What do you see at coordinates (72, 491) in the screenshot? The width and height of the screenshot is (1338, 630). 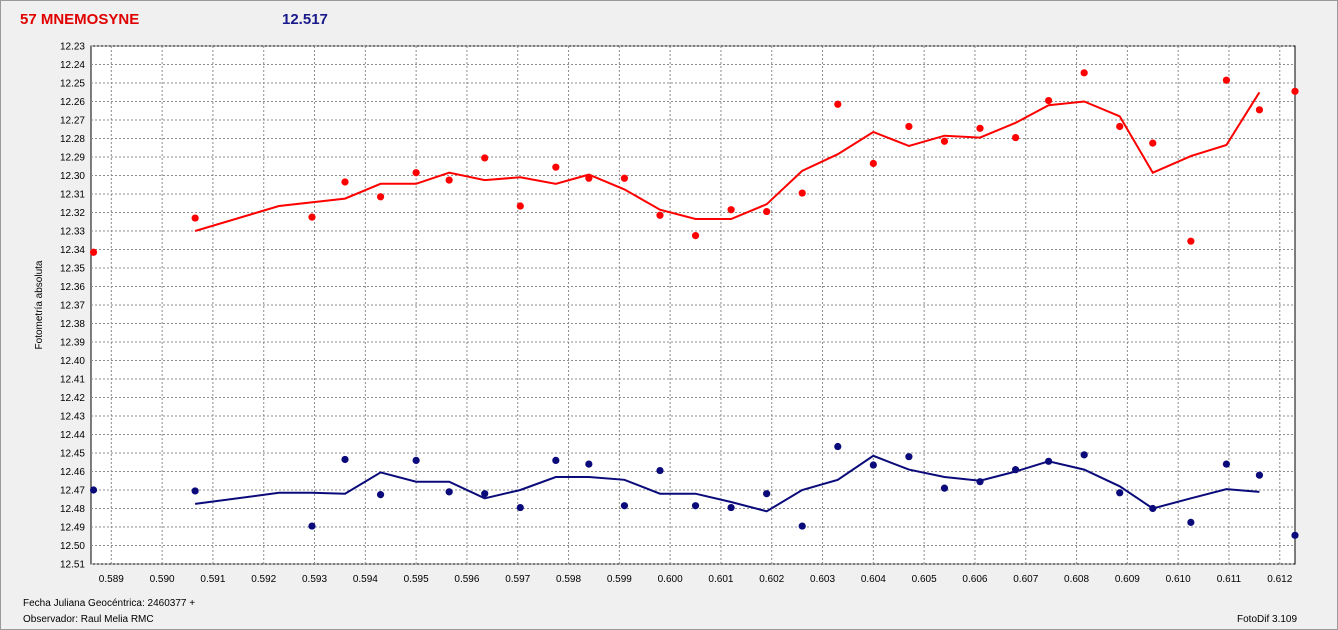 I see `y-tick-label: 12.47` at bounding box center [72, 491].